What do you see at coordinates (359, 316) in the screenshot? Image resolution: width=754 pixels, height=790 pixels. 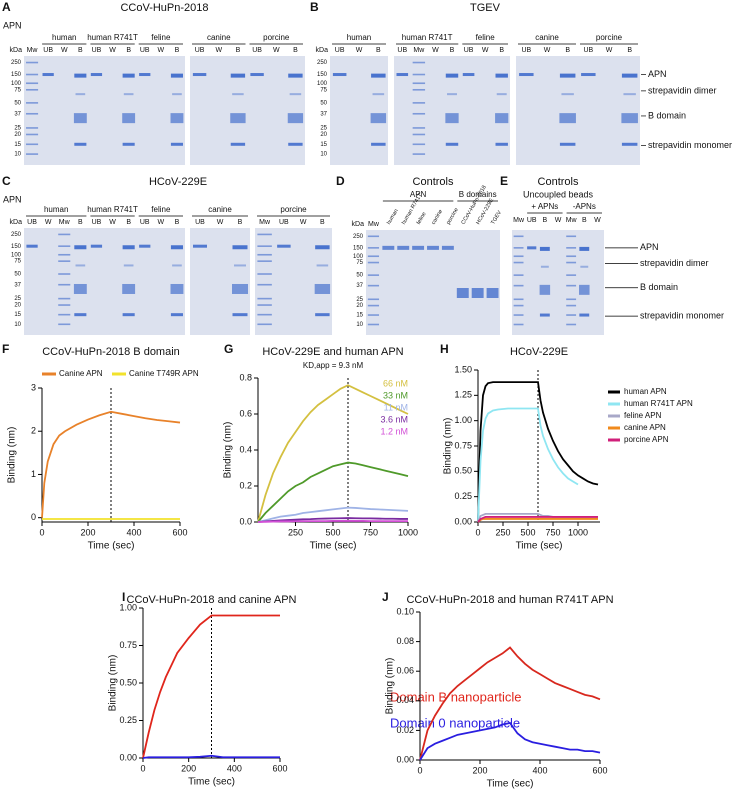 I see `marker-label: 15` at bounding box center [359, 316].